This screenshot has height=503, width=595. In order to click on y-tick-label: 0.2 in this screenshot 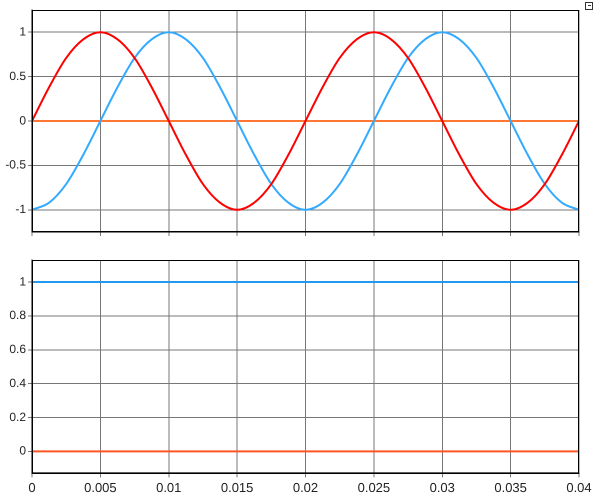, I will do `click(17, 417)`.